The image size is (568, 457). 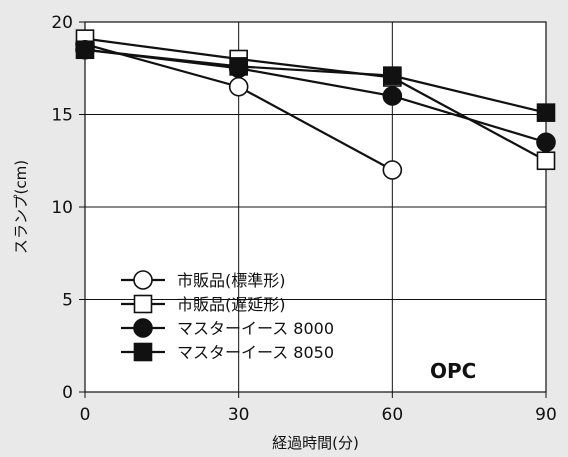 I want to click on legend-label: マスターイース 8050, so click(x=255, y=352).